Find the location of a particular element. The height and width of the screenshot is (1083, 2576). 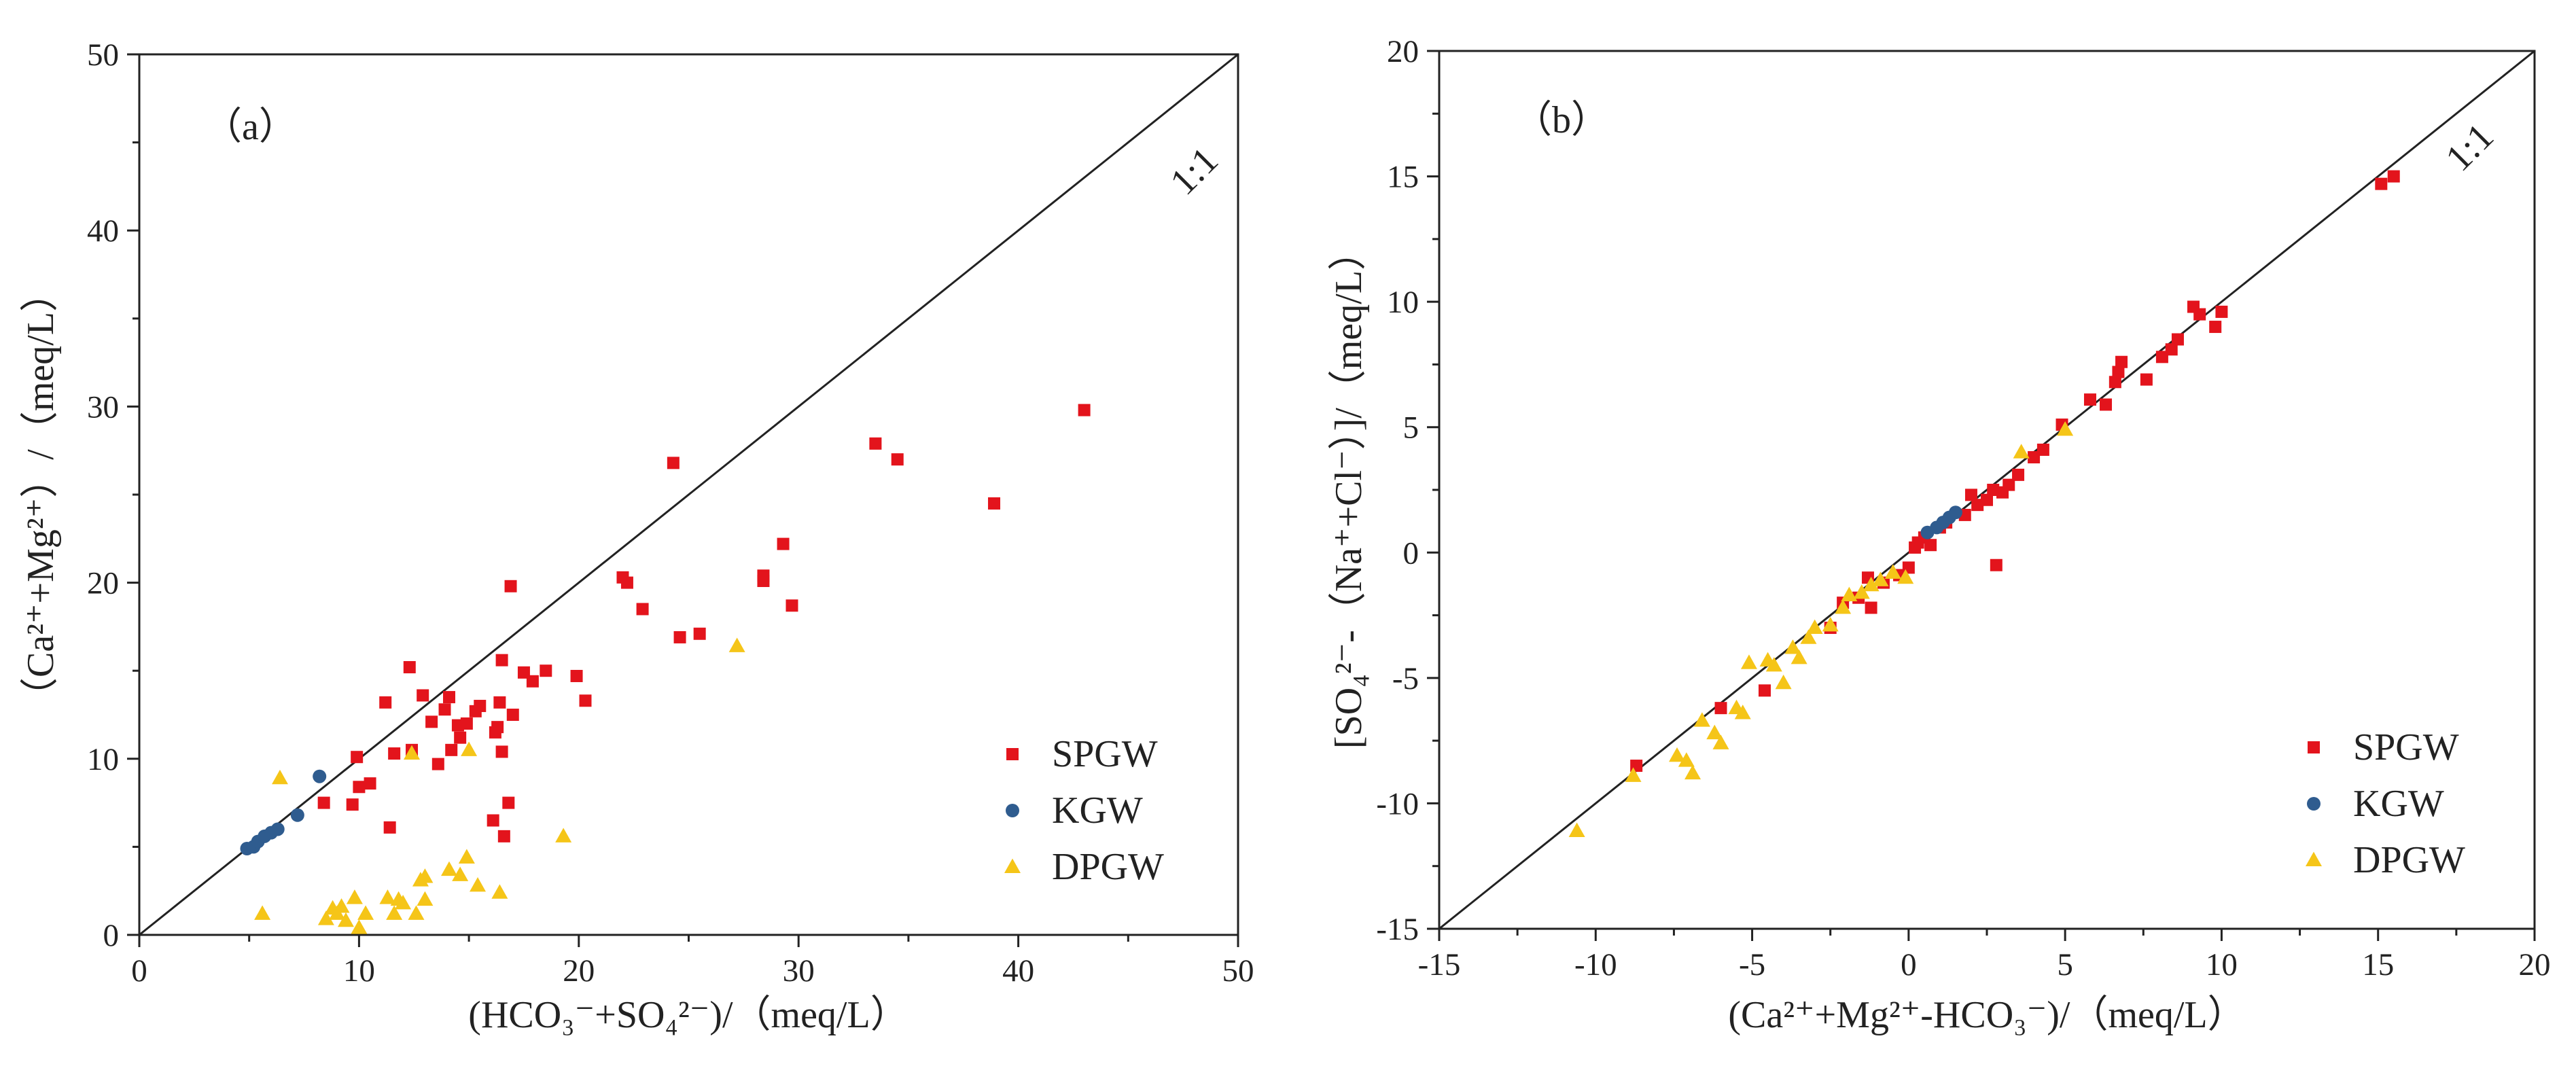

panel-a-y-tick-label: 30 is located at coordinates (103, 407).